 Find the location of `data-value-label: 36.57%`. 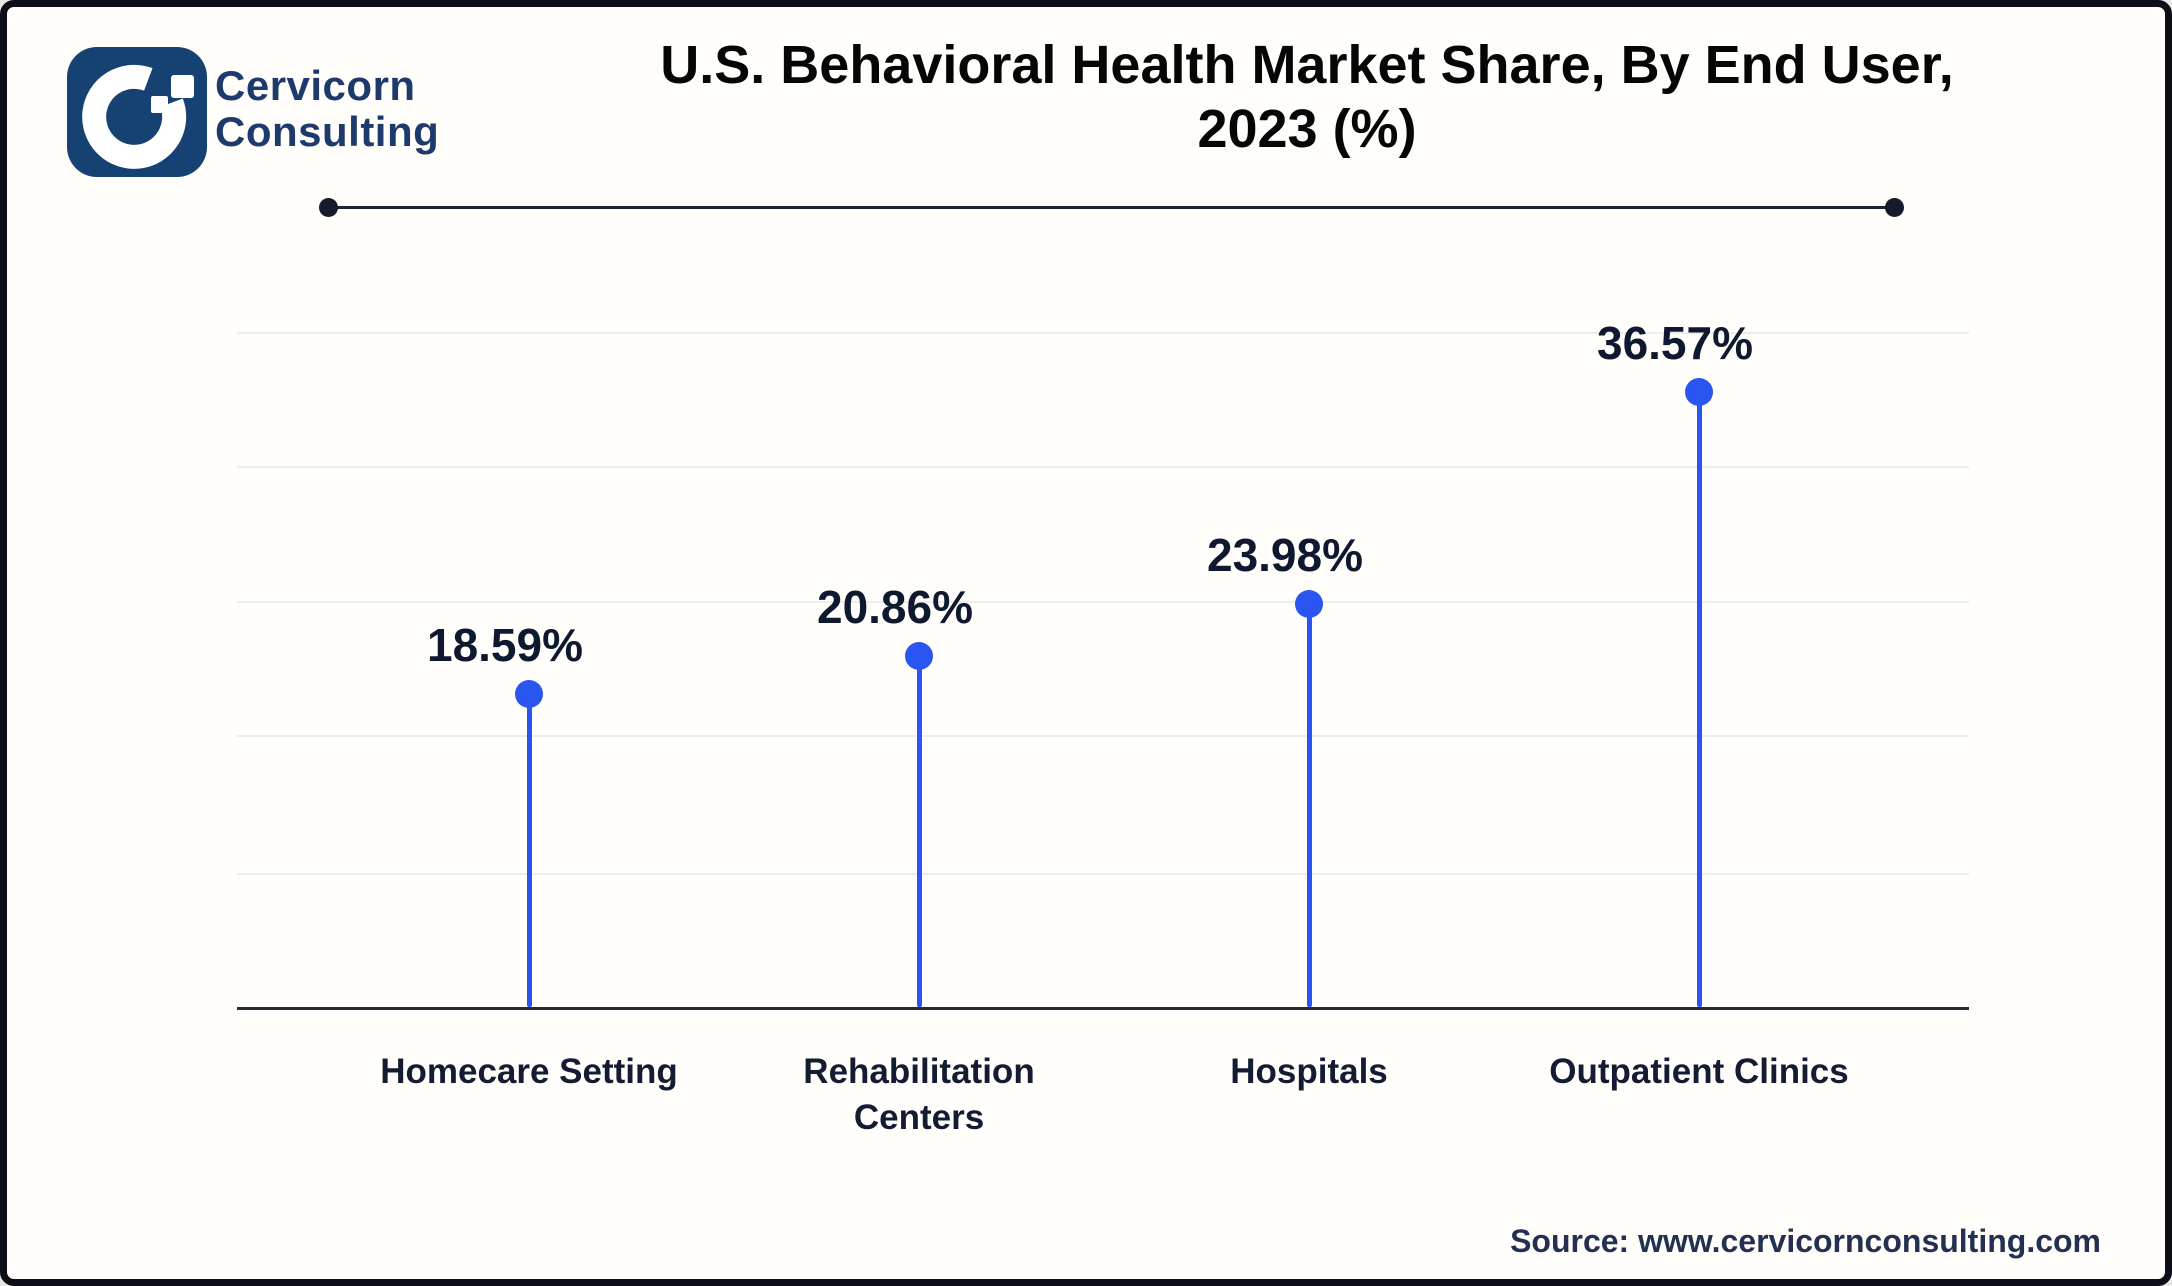

data-value-label: 36.57% is located at coordinates (1674, 343).